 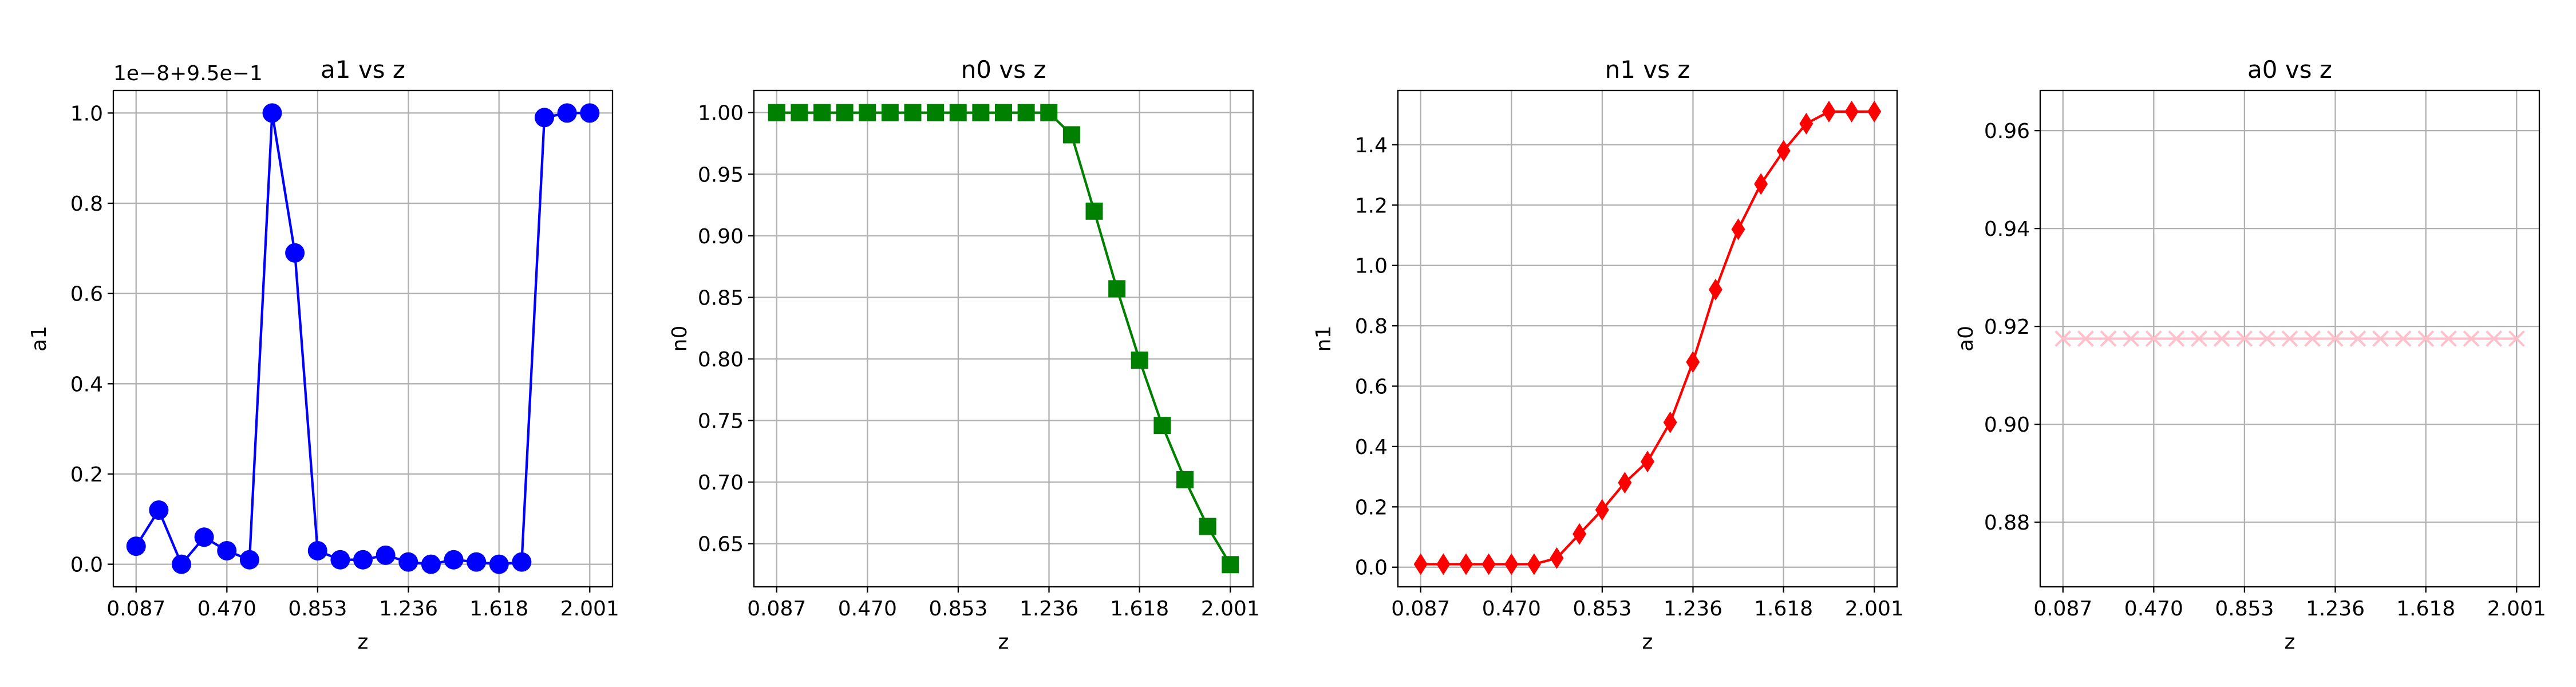 What do you see at coordinates (1004, 339) in the screenshot?
I see `data-line` at bounding box center [1004, 339].